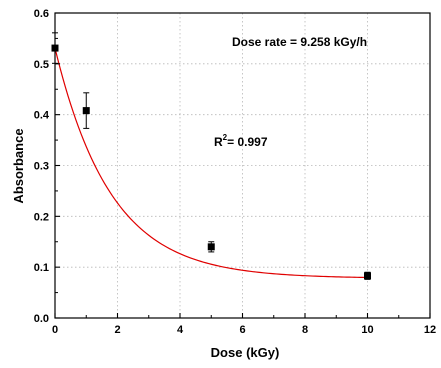 The image size is (441, 368). What do you see at coordinates (299, 42) in the screenshot?
I see `dose-rate-annotation: Dose rate = 9.258 kGy/h` at bounding box center [299, 42].